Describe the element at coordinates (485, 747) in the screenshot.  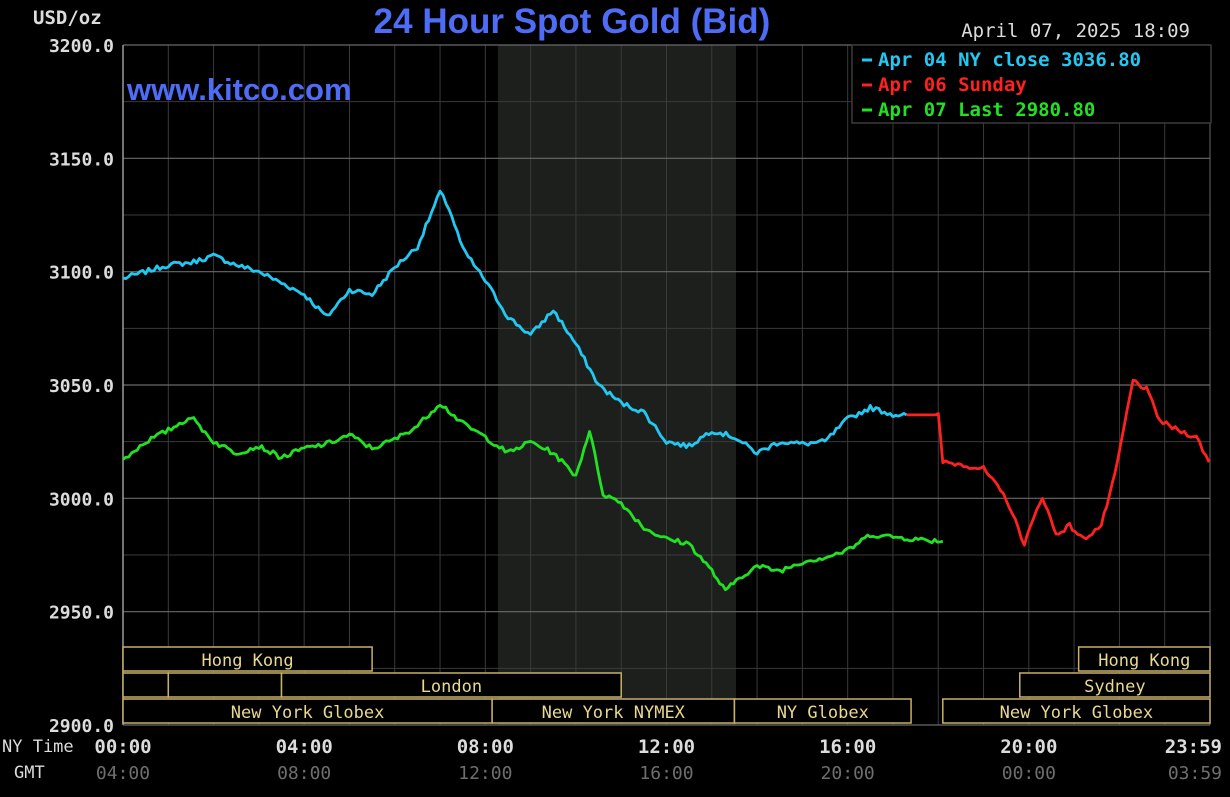
I see `x-tick-label-ny: 08:00` at that location.